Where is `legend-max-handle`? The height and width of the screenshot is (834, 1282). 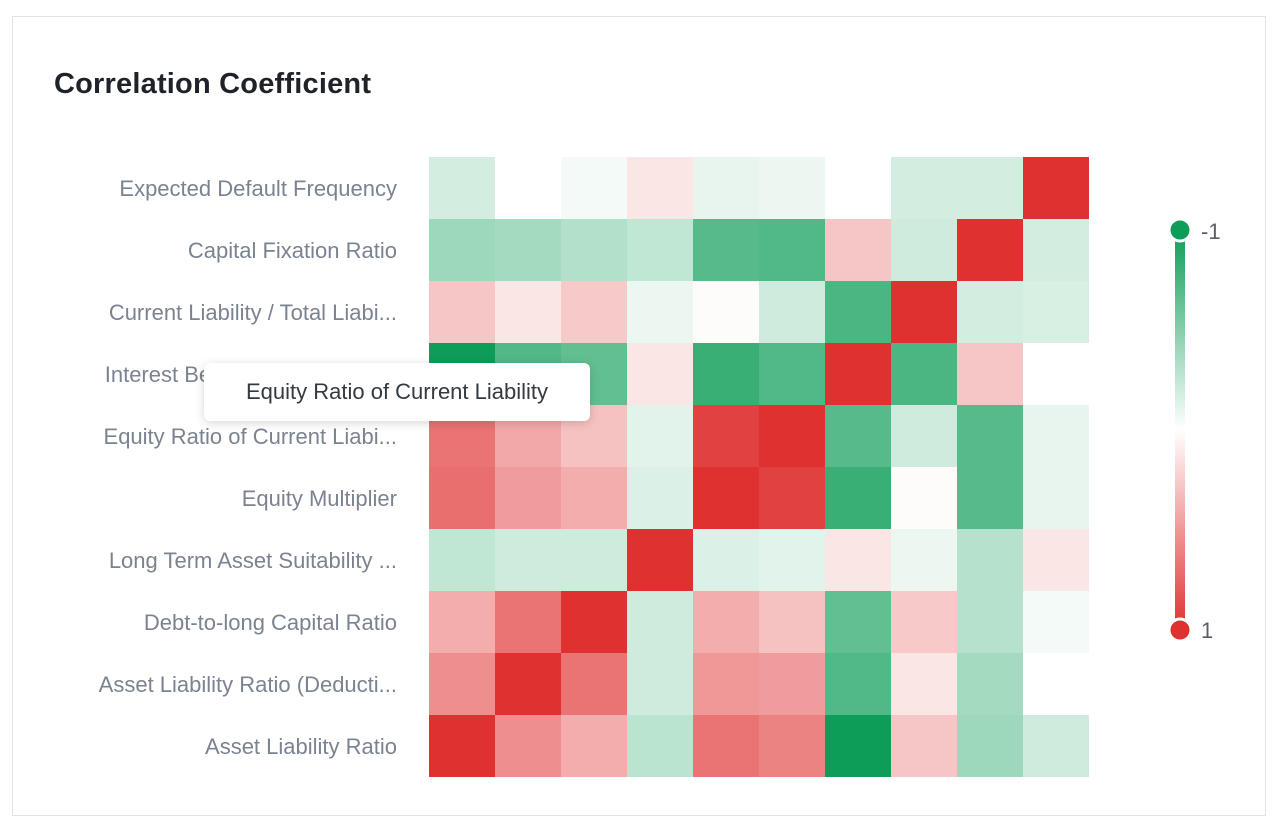 legend-max-handle is located at coordinates (1180, 630).